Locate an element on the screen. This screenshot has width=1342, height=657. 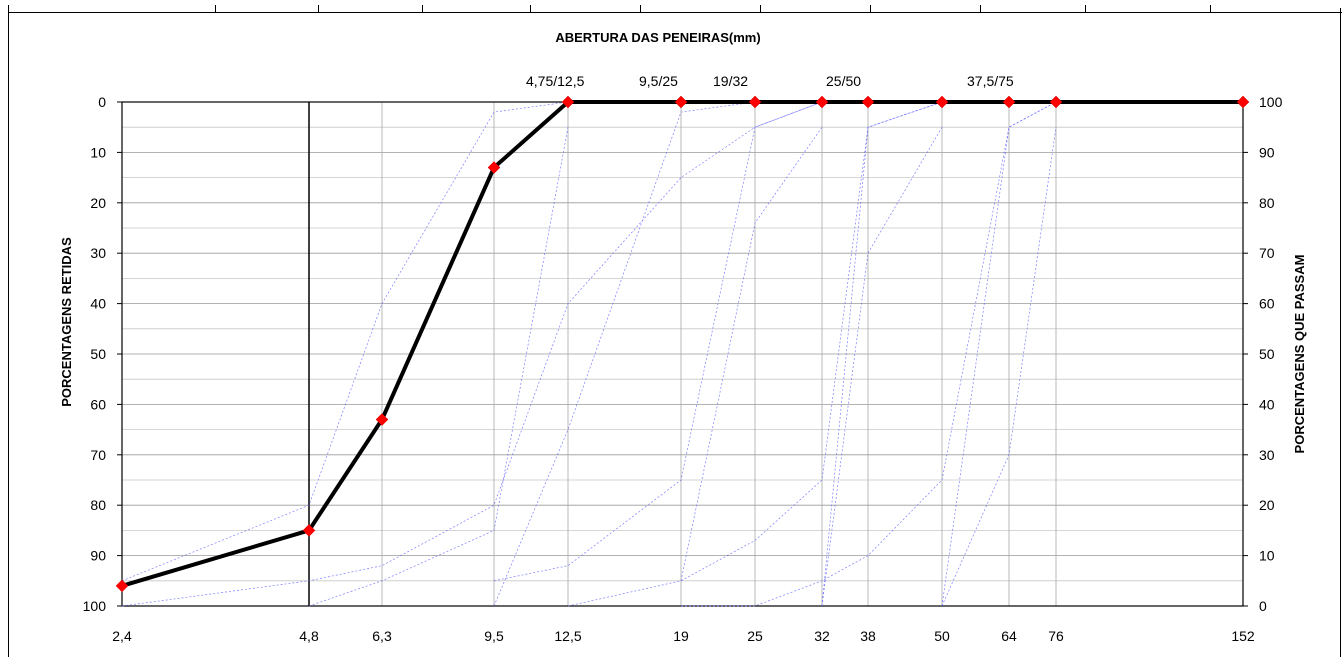
y-left-tick-label: 40 is located at coordinates (98, 304).